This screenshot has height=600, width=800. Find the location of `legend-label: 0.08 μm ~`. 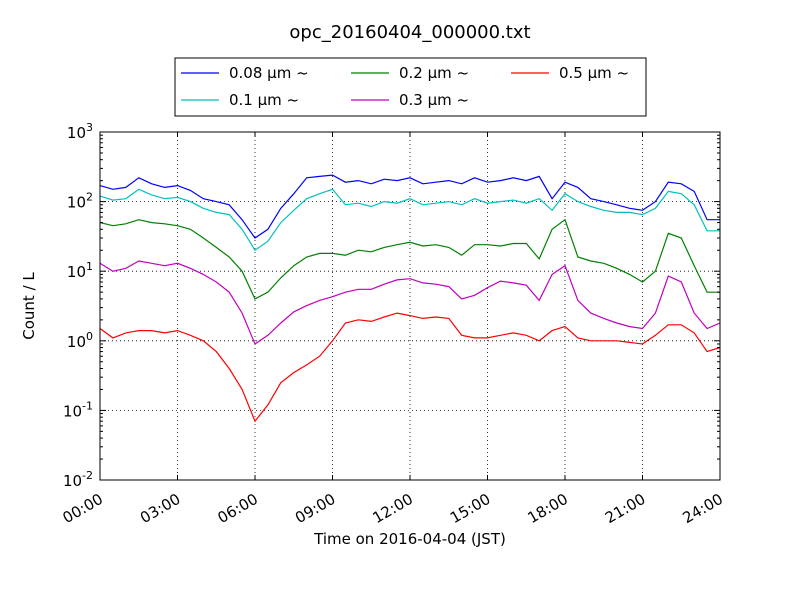

legend-label: 0.08 μm ~ is located at coordinates (269, 73).